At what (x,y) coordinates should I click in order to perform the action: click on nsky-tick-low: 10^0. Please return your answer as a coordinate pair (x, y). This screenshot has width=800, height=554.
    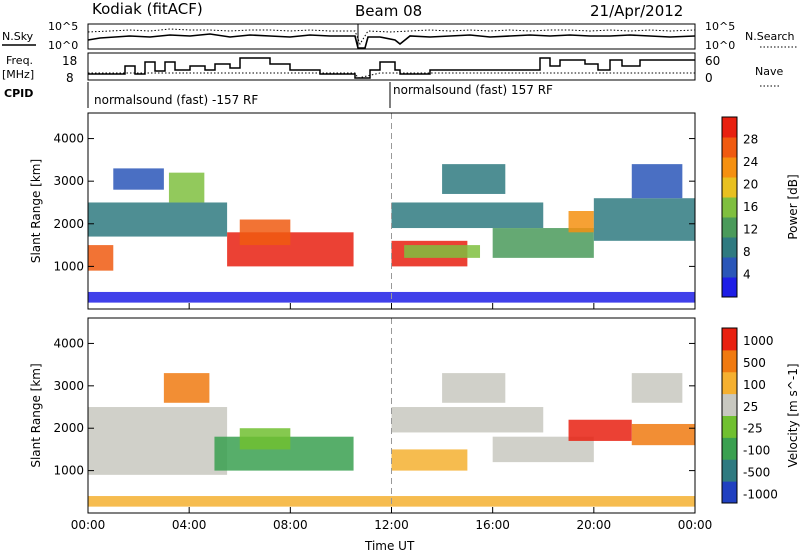
    Looking at the image, I should click on (63, 45).